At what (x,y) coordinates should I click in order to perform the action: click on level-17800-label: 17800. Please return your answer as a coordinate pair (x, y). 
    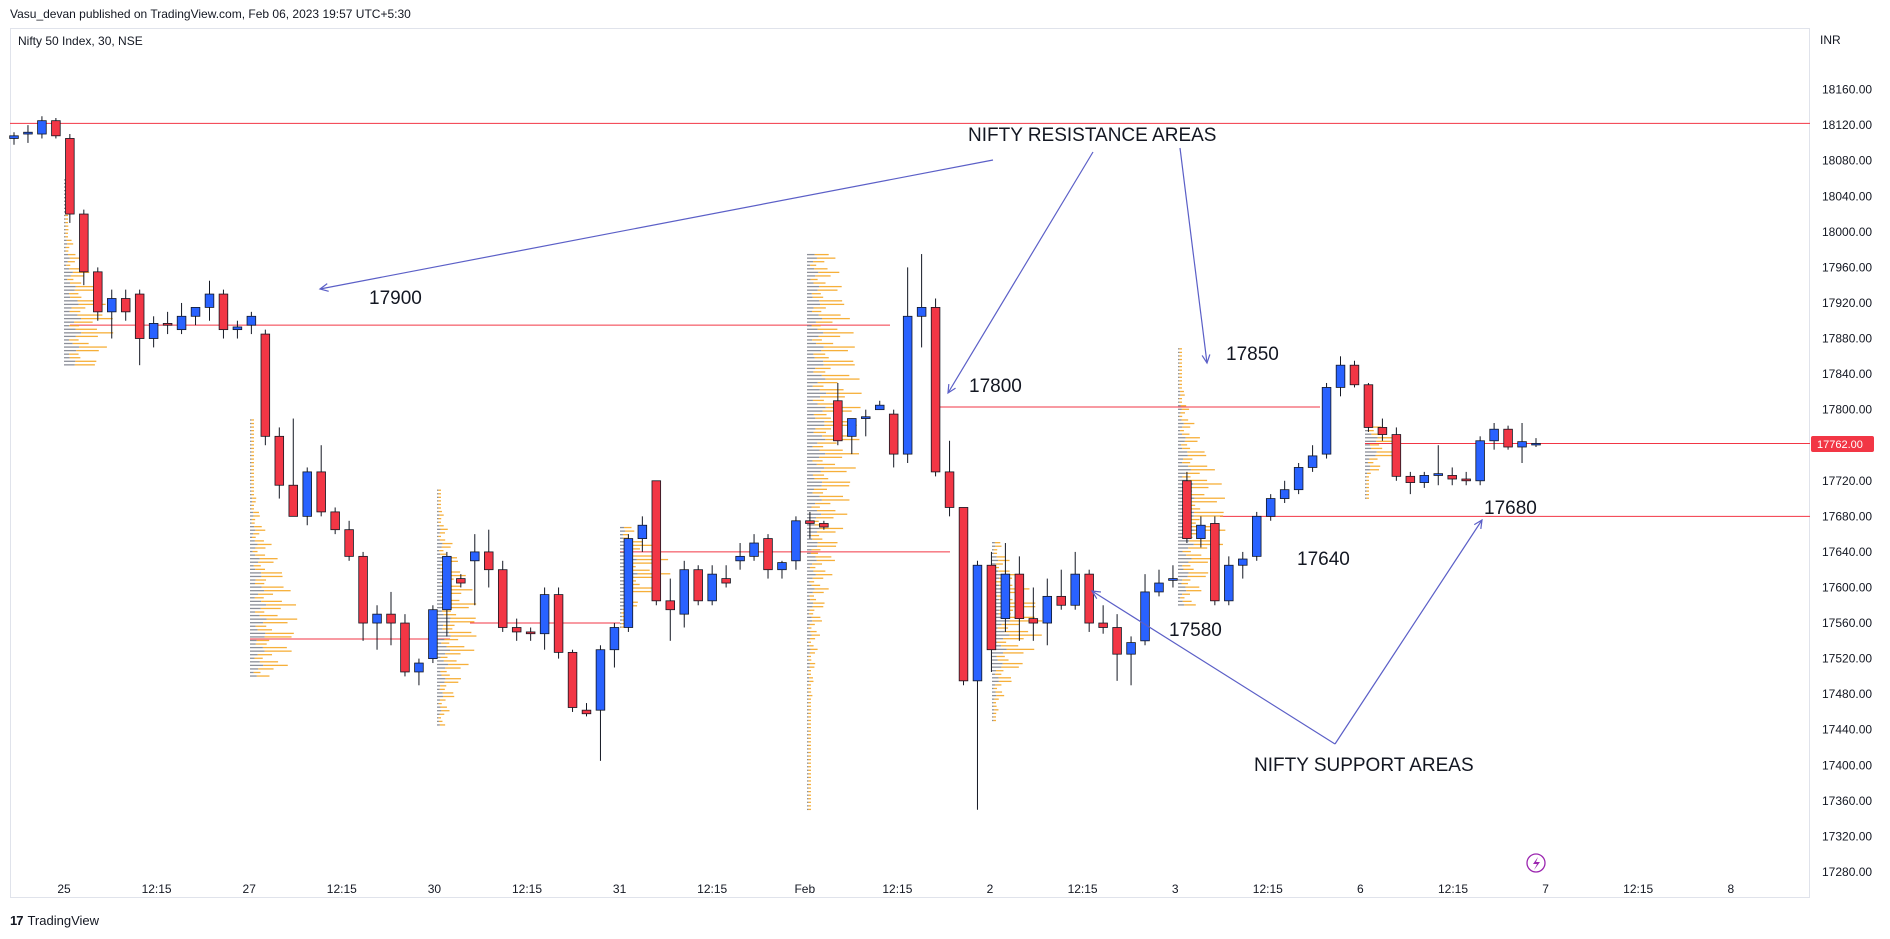
    Looking at the image, I should click on (995, 386).